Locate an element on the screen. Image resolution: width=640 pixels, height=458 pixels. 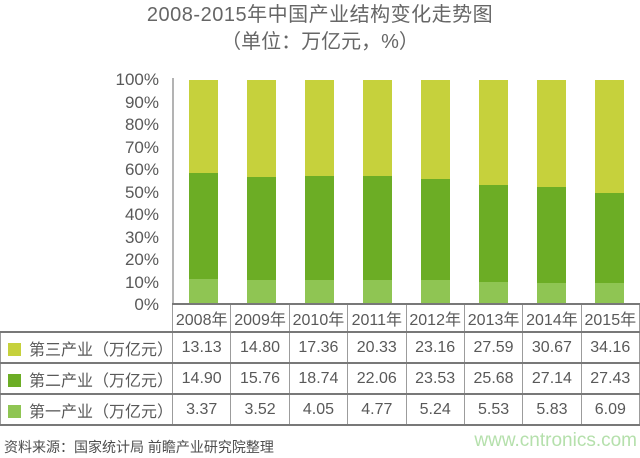
stacked-bar-2009年 is located at coordinates (261, 191).